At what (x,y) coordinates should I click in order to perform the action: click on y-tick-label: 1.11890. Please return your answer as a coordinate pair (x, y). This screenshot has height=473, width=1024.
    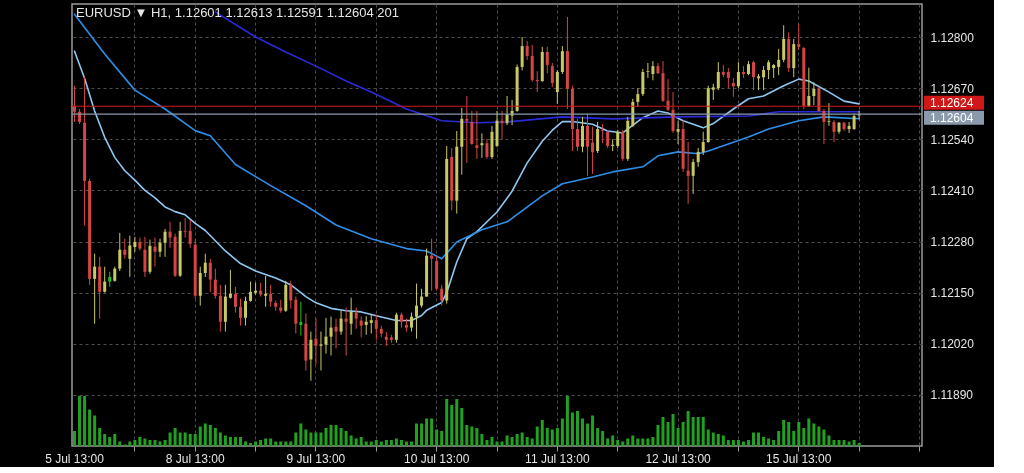
    Looking at the image, I should click on (952, 395).